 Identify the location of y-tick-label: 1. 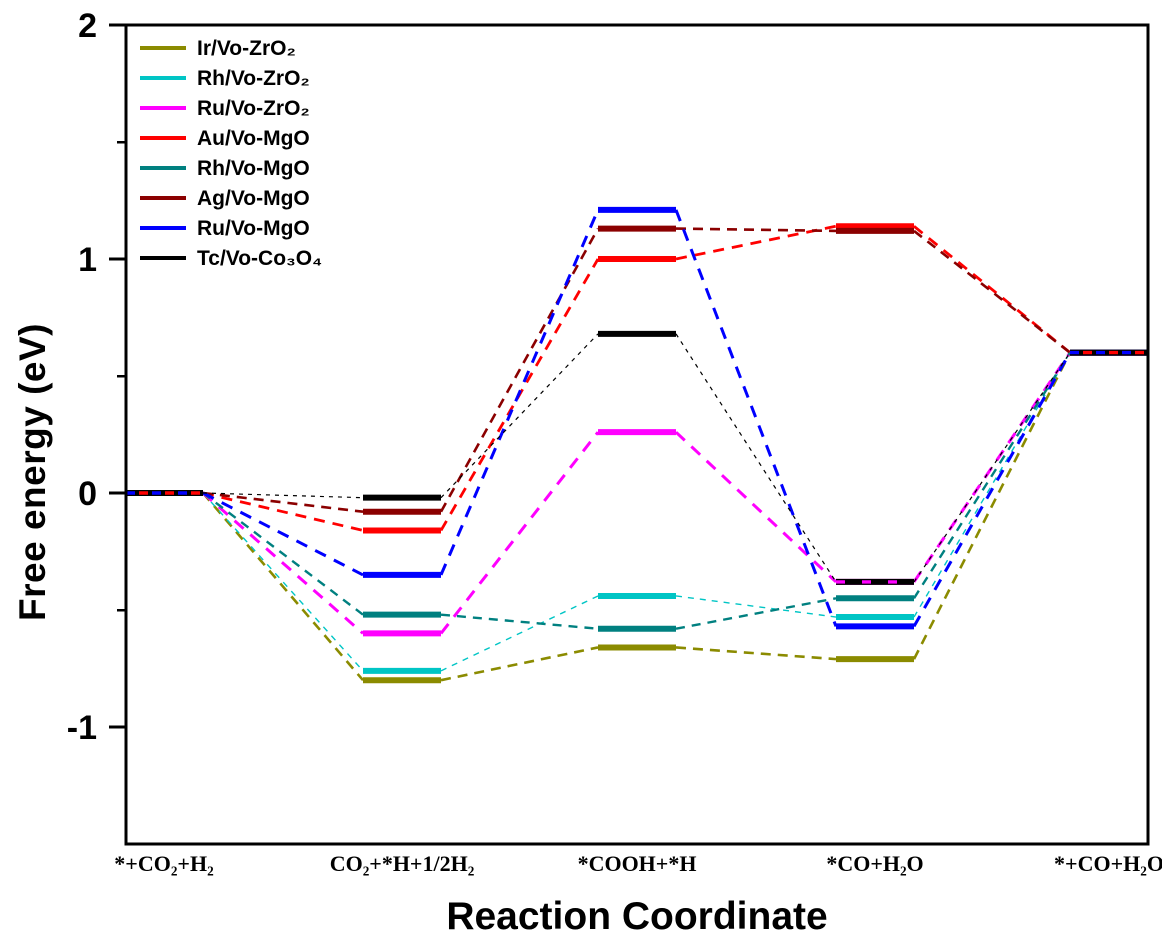
(87, 260).